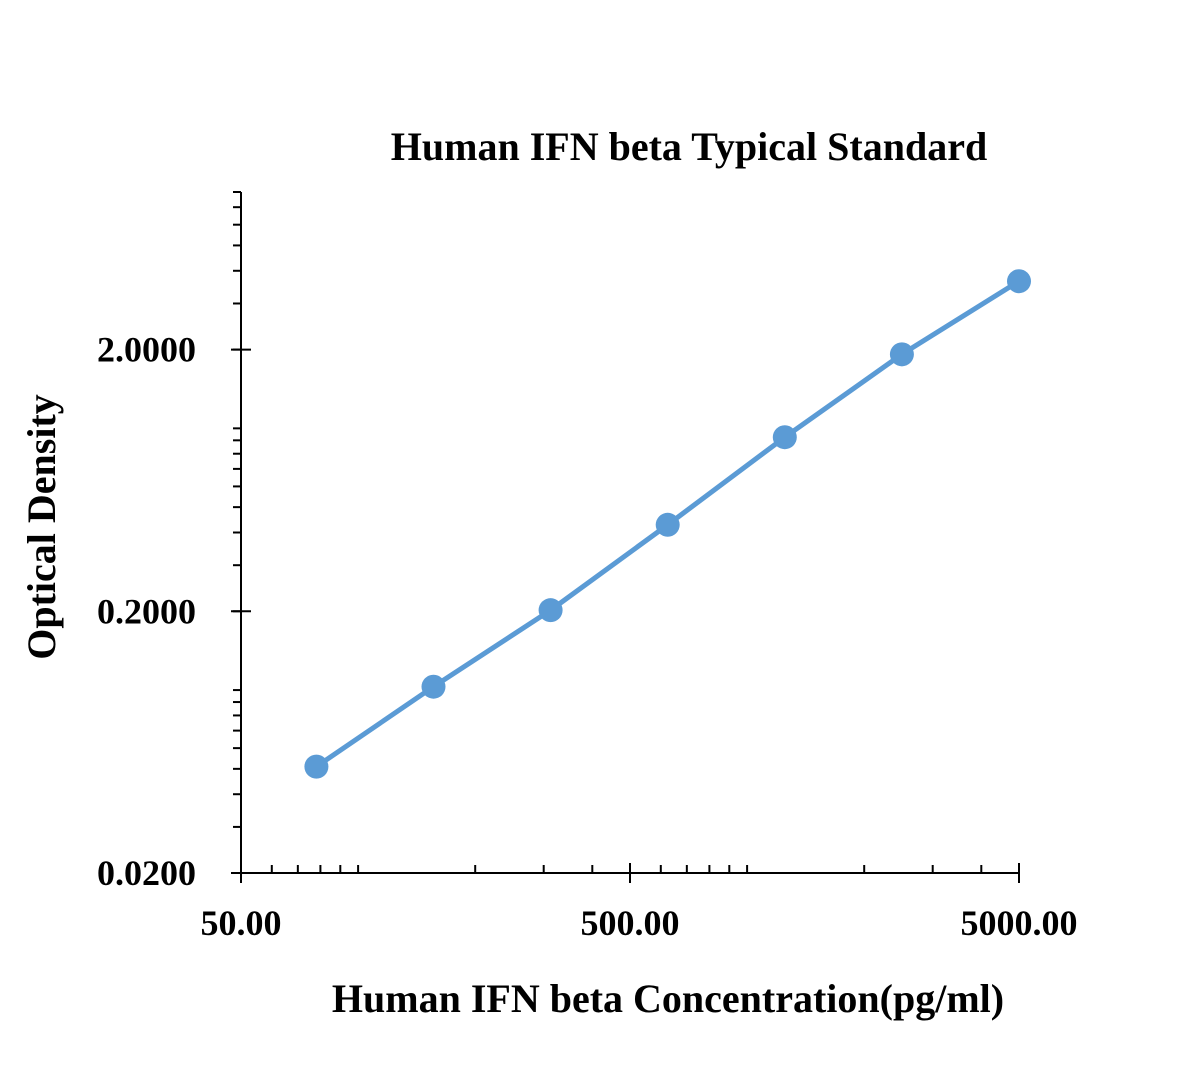 The width and height of the screenshot is (1199, 1091). Describe the element at coordinates (146, 350) in the screenshot. I see `y-tick-label: 2.0000` at that location.